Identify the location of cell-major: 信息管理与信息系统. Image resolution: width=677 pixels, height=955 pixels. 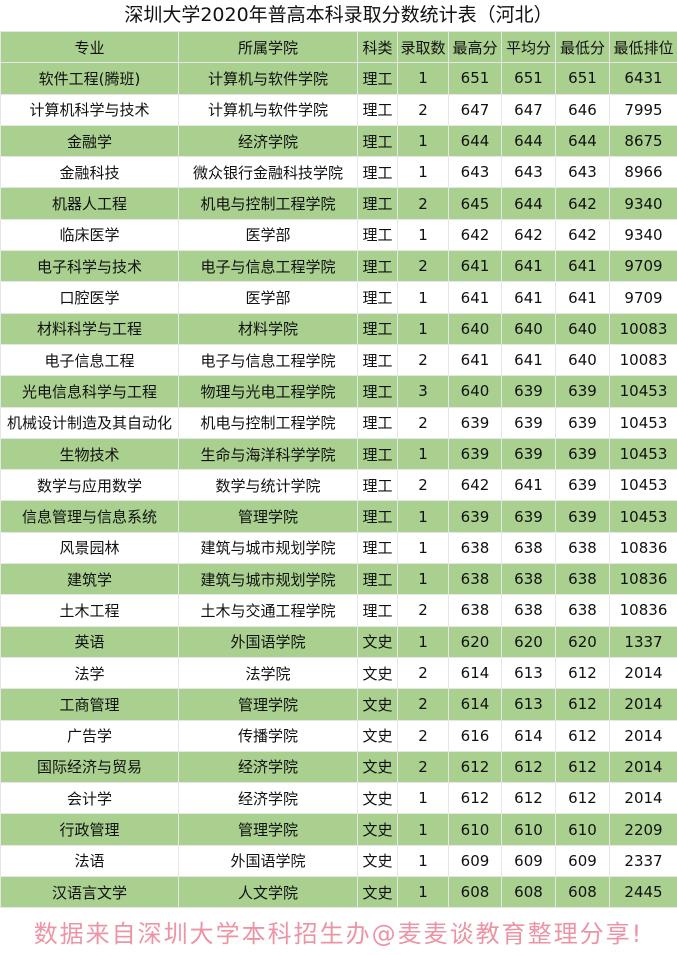
(90, 516).